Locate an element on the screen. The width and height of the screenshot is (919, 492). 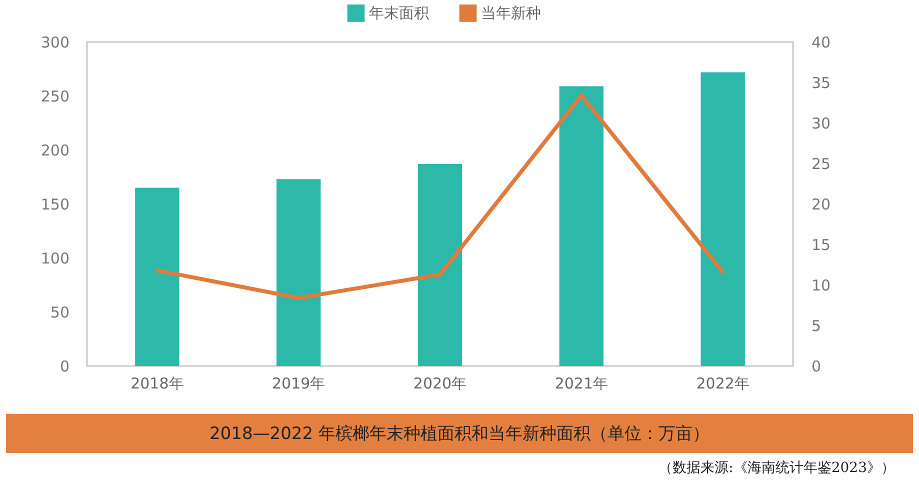
y-tick-label: 300 is located at coordinates (55, 43).